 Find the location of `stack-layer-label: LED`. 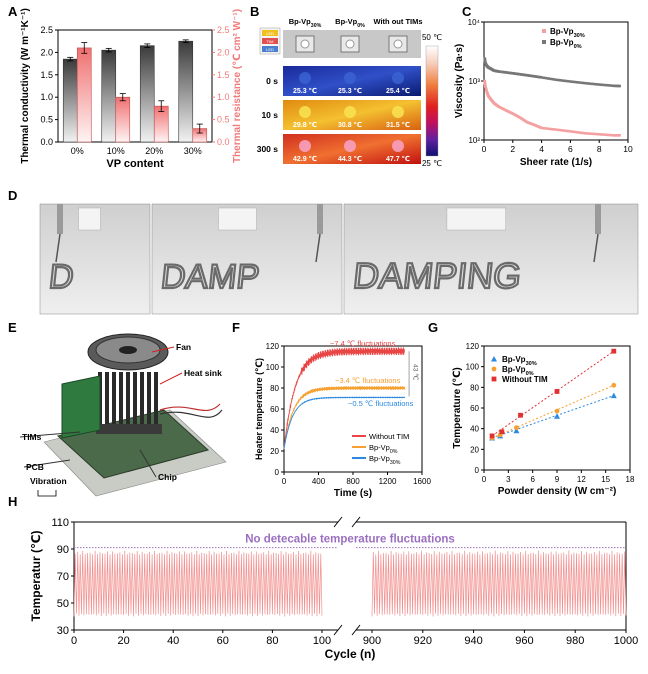

stack-layer-label: LED is located at coordinates (270, 33).